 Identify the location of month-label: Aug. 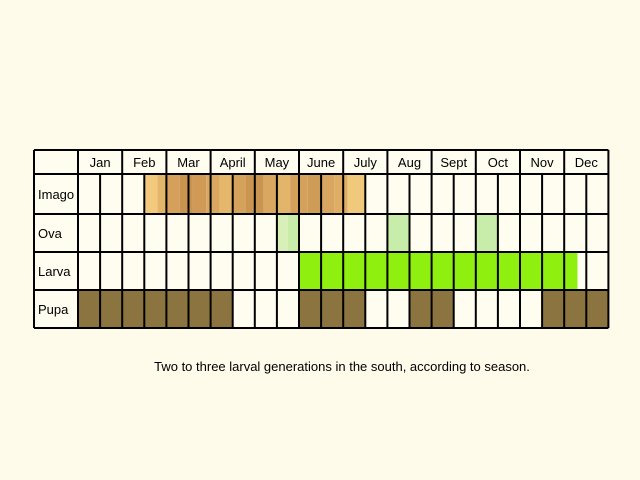
(409, 162).